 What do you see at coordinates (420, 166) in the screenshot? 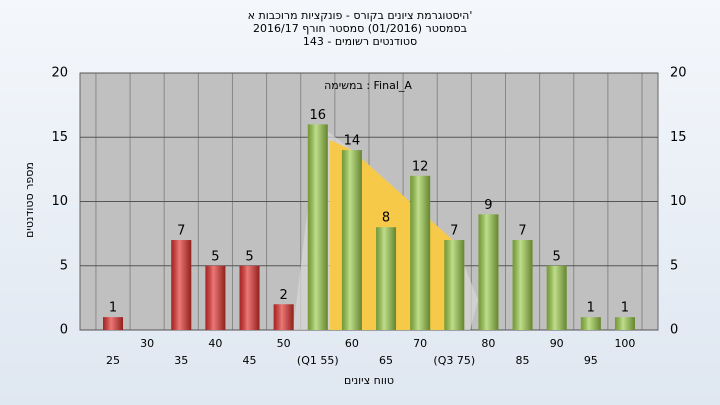
I see `data-label: 12` at bounding box center [420, 166].